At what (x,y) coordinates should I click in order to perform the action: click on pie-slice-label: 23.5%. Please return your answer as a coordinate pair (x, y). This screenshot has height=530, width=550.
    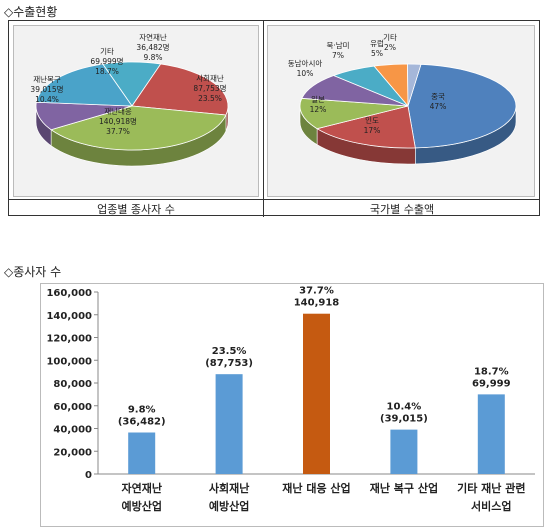
    Looking at the image, I should click on (210, 98).